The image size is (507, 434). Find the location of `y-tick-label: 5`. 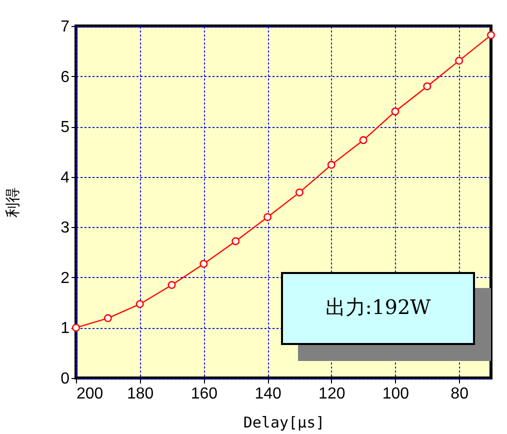

y-tick-label: 5 is located at coordinates (65, 127).